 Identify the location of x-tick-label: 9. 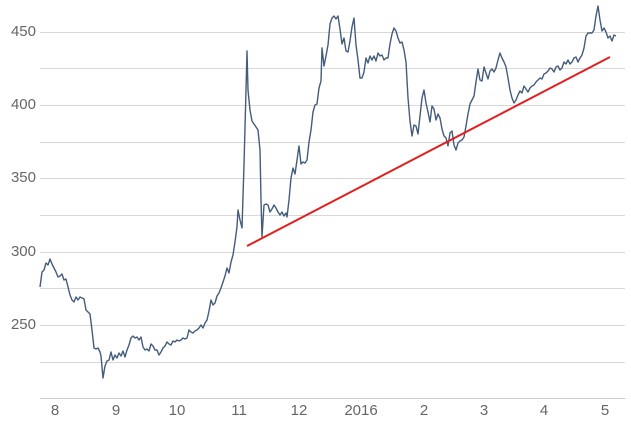
(116, 410).